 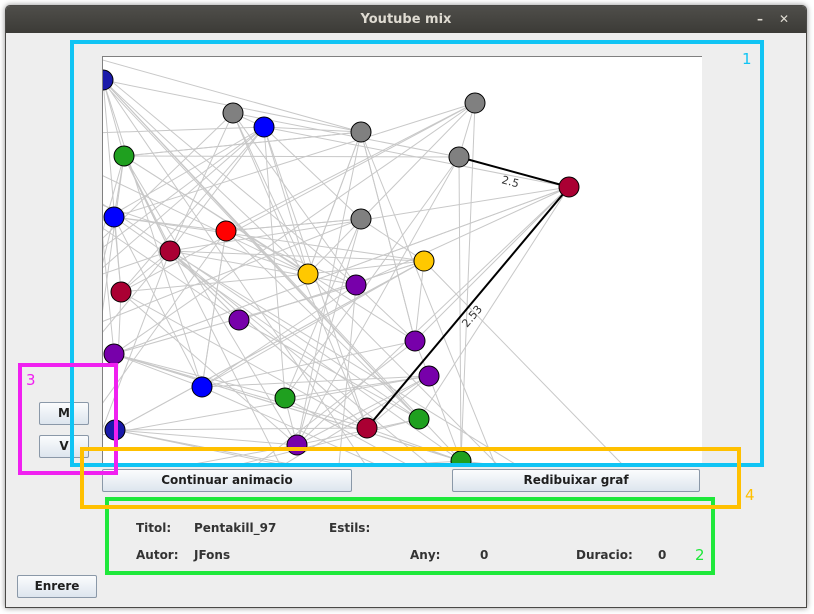 I want to click on v-button: V, so click(x=64, y=446).